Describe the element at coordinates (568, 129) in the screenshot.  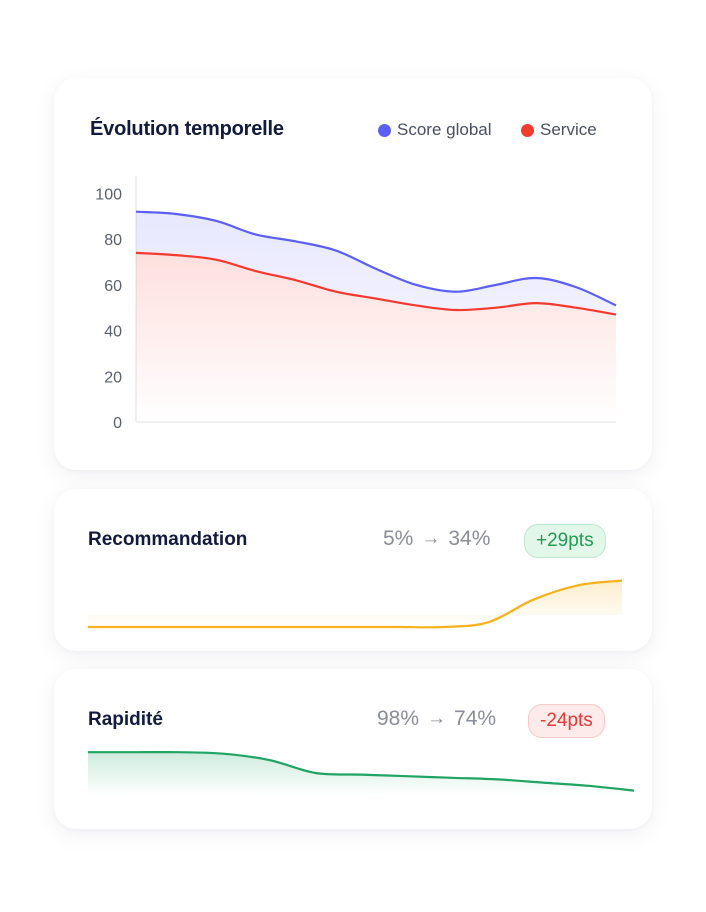
I see `legend-label-service: Service` at that location.